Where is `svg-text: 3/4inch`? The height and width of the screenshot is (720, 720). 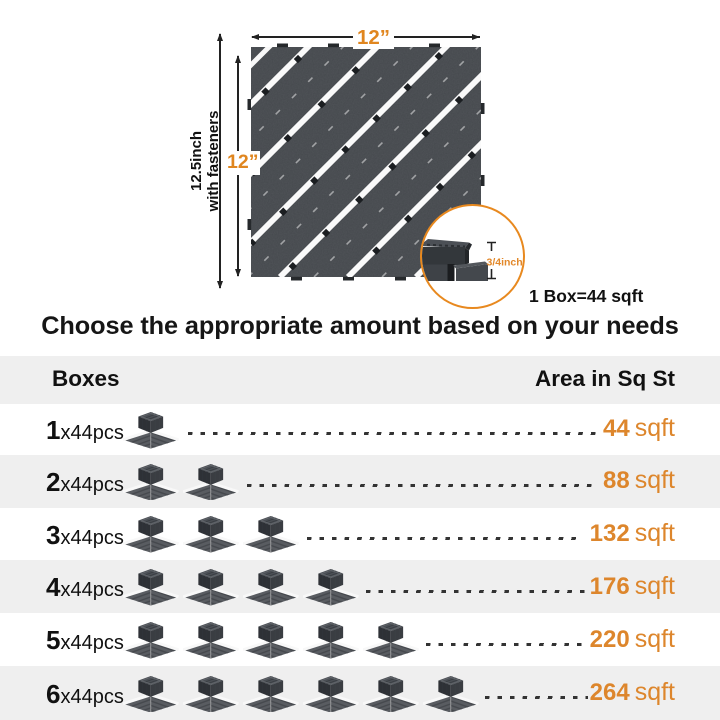 svg-text: 3/4inch is located at coordinates (505, 262).